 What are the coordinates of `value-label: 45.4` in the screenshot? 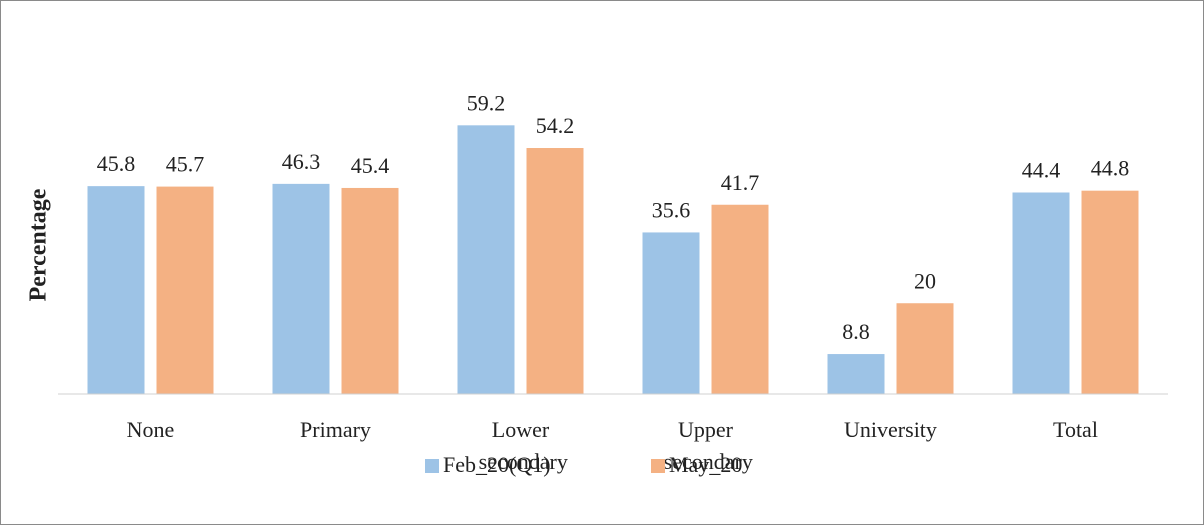 It's located at (370, 165).